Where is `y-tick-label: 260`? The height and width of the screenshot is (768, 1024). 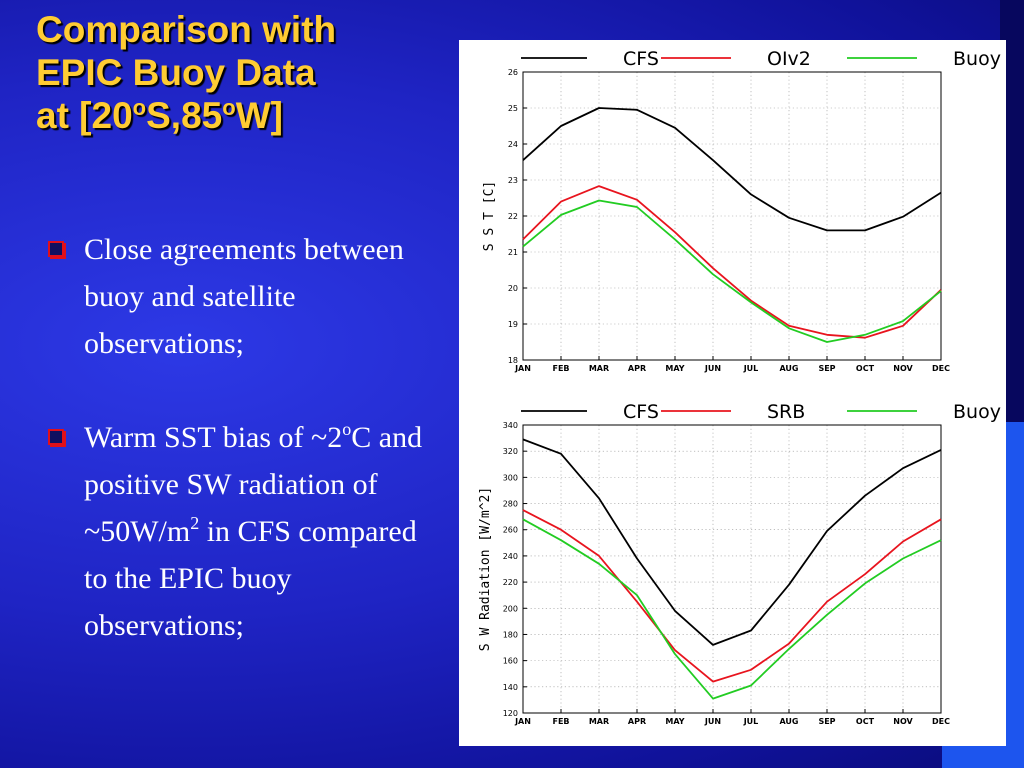 y-tick-label: 260 is located at coordinates (510, 530).